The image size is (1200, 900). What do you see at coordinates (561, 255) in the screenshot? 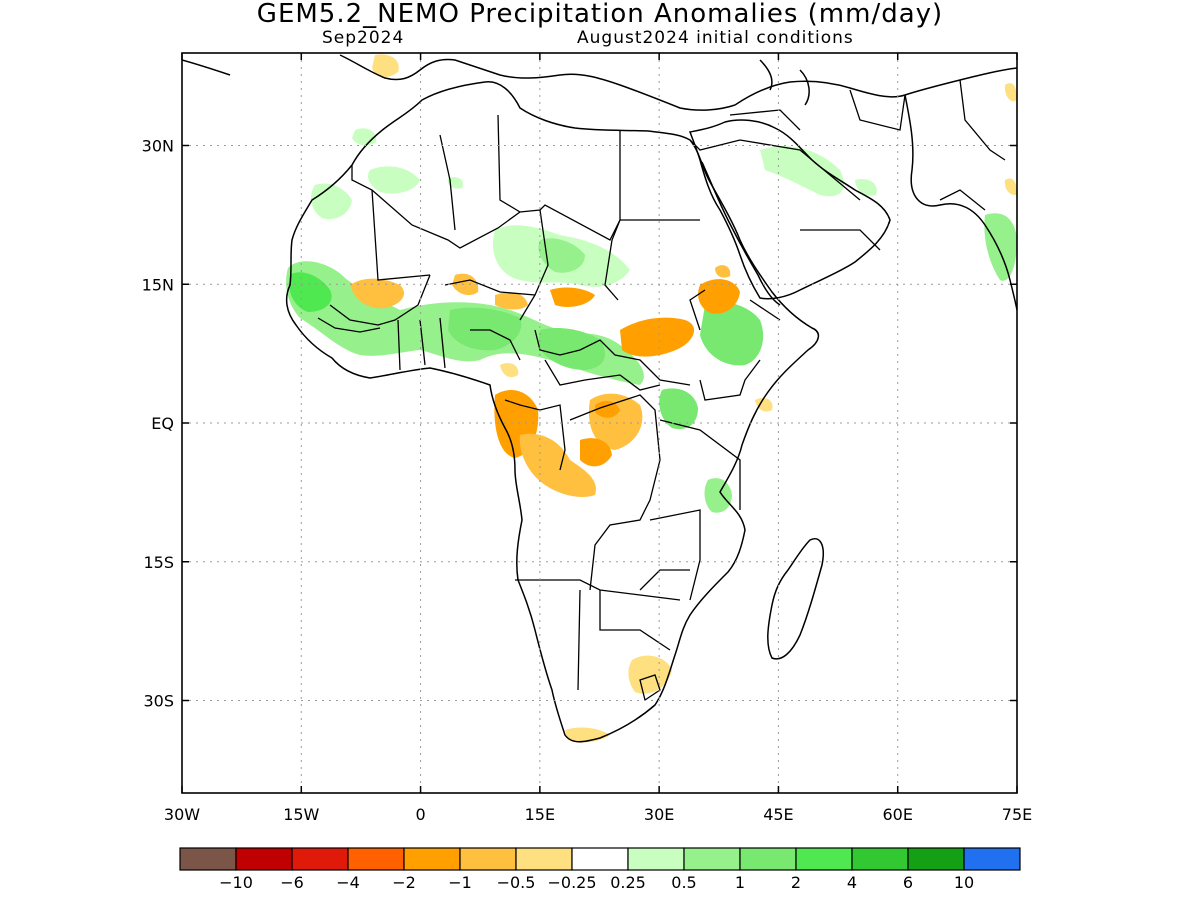
I see `wet-anomaly-chad-core` at bounding box center [561, 255].